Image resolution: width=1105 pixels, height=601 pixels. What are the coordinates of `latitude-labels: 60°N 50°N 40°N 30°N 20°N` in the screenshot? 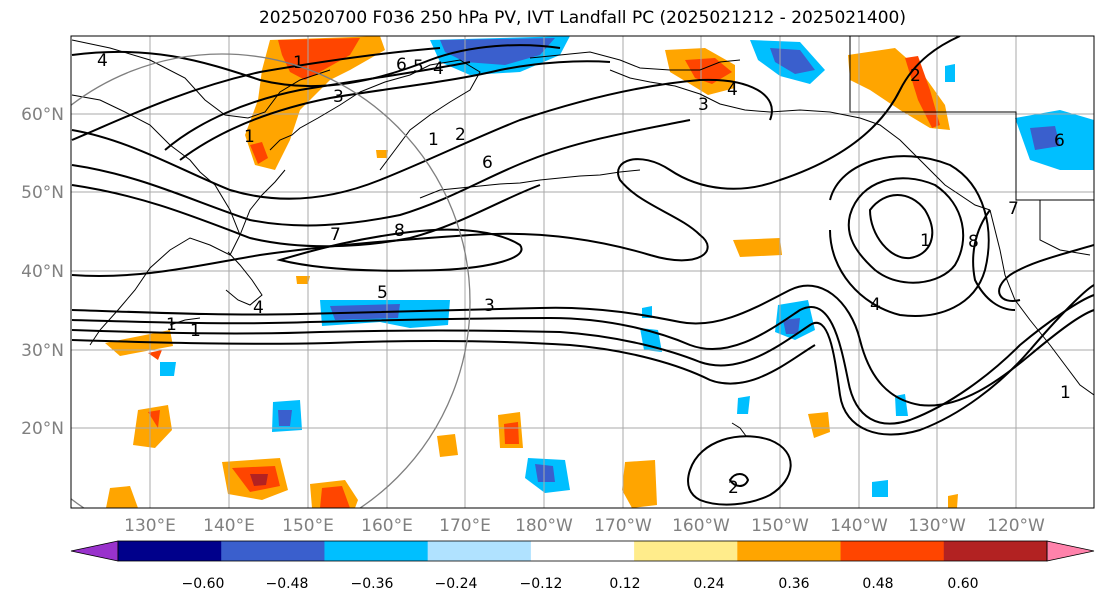 It's located at (42, 272).